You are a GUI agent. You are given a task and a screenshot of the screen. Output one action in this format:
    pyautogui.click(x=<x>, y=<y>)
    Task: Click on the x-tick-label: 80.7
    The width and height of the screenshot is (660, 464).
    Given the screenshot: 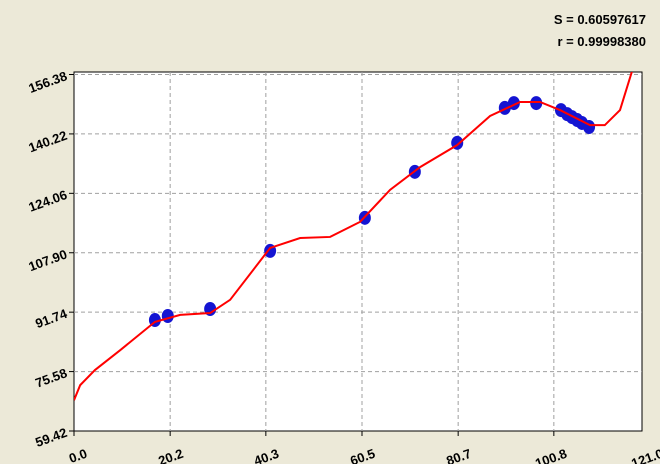 What is the action you would take?
    pyautogui.click(x=458, y=455)
    